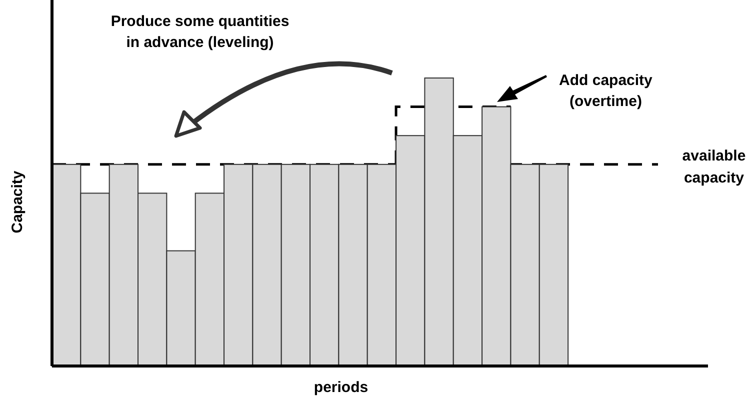 This screenshot has height=401, width=756. I want to click on text: Produce some quantities in advance (leveling), so click(200, 32).